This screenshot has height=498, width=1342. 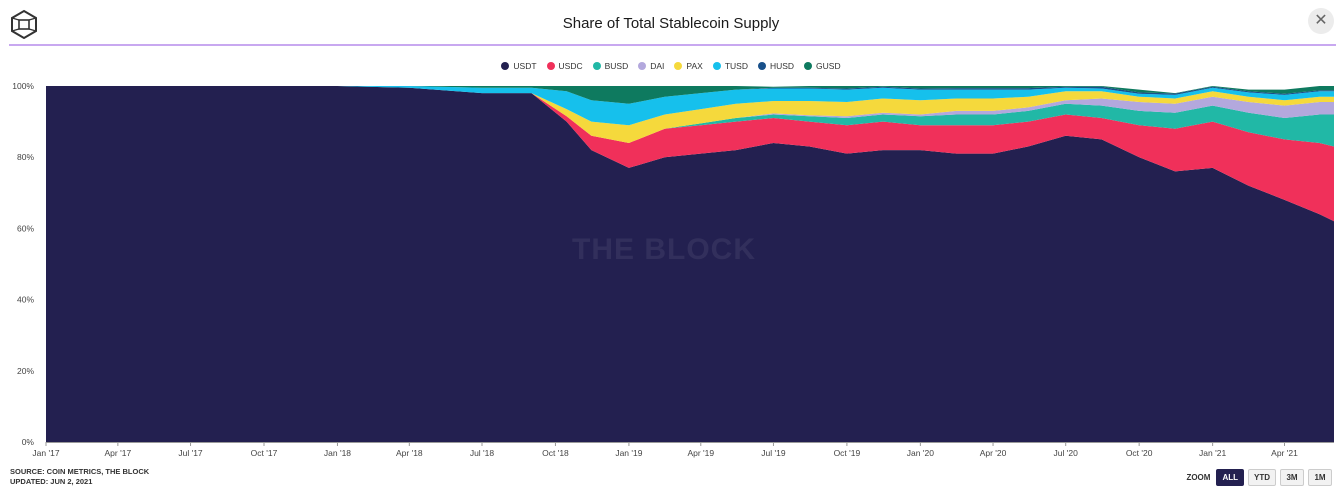 What do you see at coordinates (1230, 477) in the screenshot?
I see `zoom-button-all: ALL` at bounding box center [1230, 477].